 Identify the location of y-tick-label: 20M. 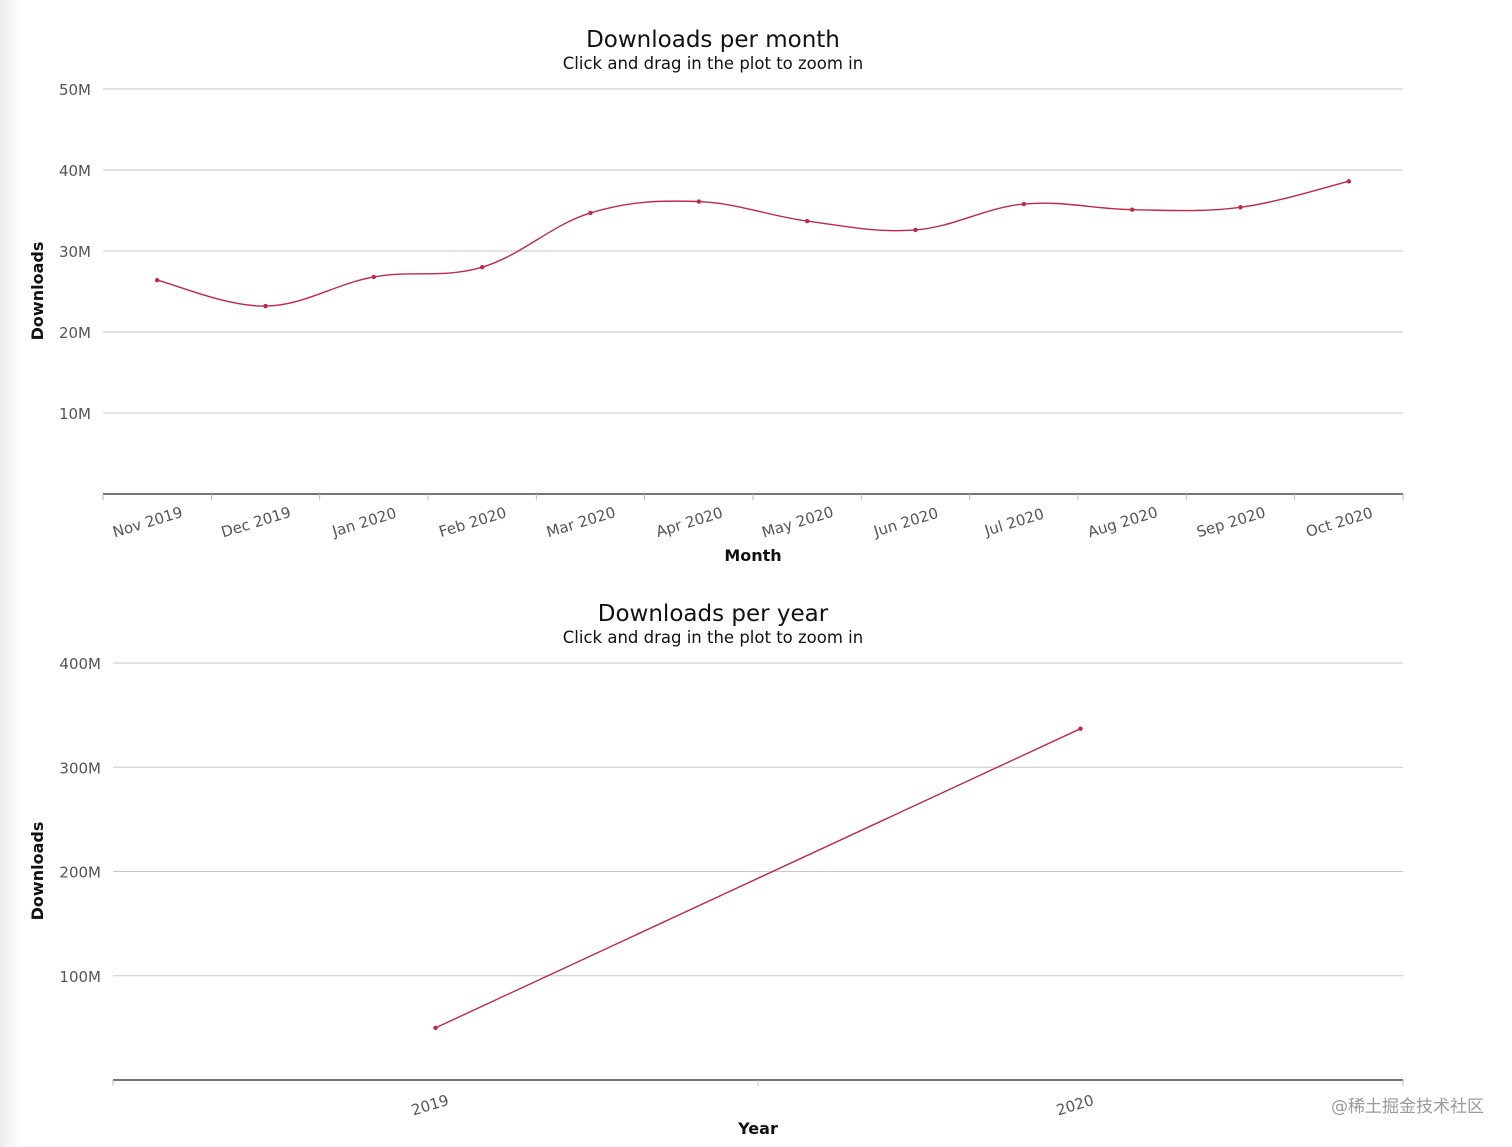
(75, 333).